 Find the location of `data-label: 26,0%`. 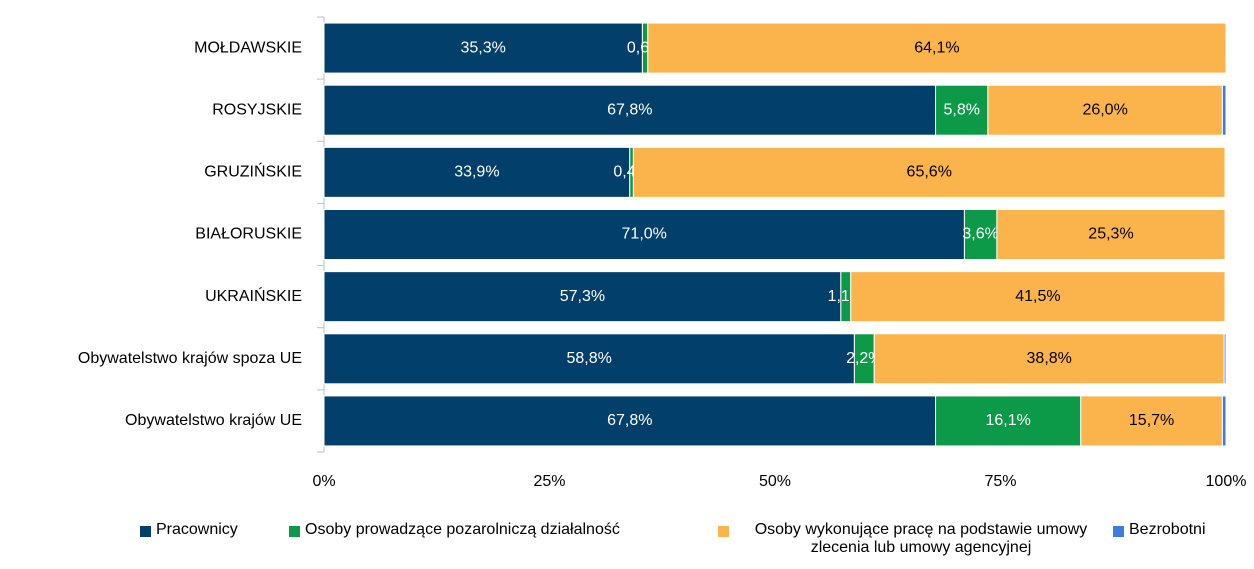

data-label: 26,0% is located at coordinates (1104, 109).